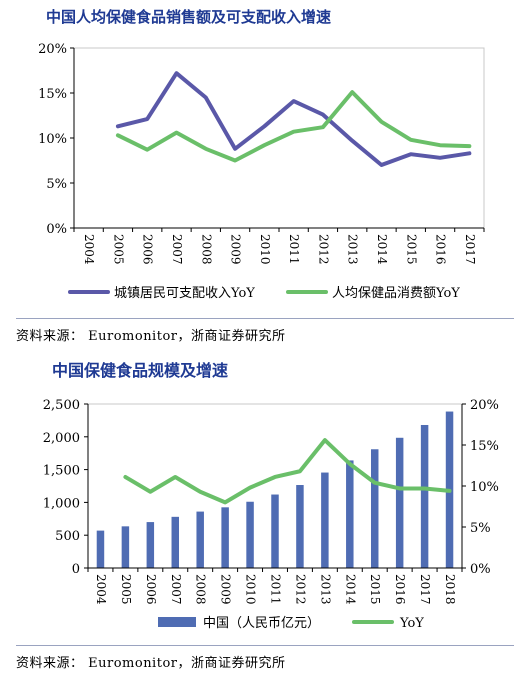 The image size is (522, 675). I want to click on legend-label: 中国（人民币亿元）, so click(261, 623).